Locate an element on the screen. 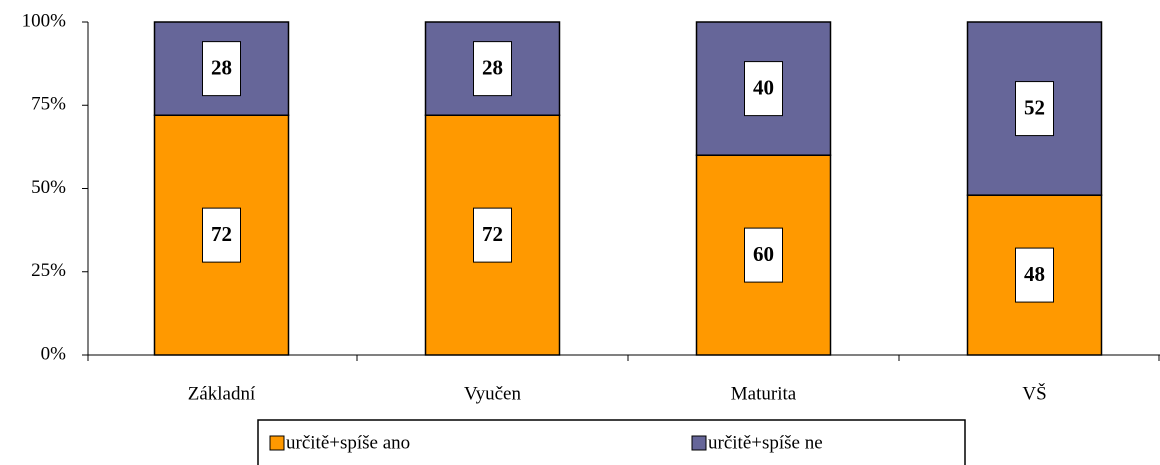 The width and height of the screenshot is (1160, 465). value-label: 52 is located at coordinates (1034, 107).